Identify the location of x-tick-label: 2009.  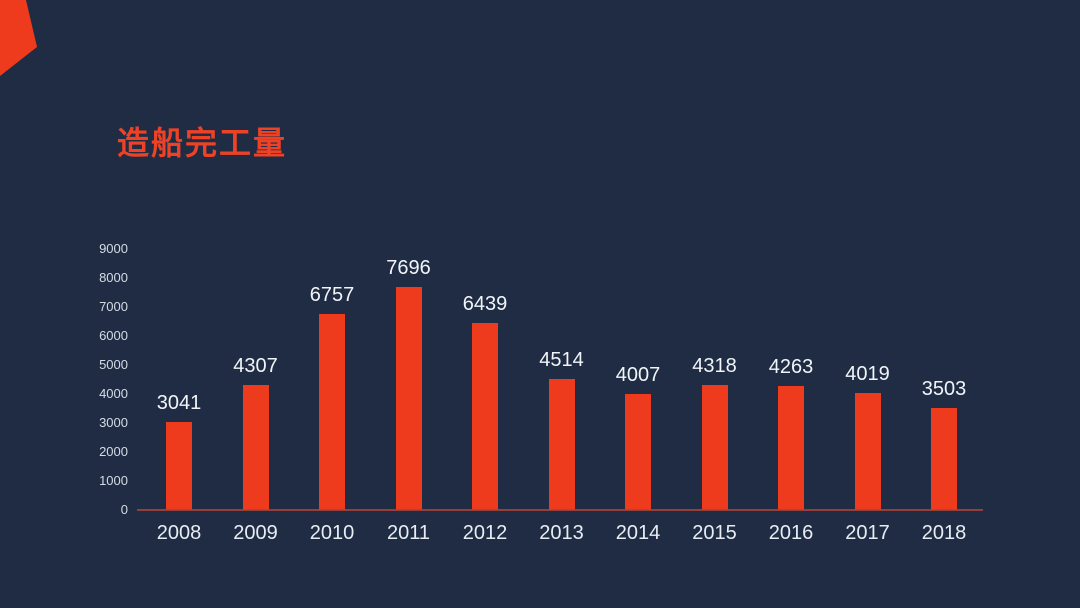
(255, 533).